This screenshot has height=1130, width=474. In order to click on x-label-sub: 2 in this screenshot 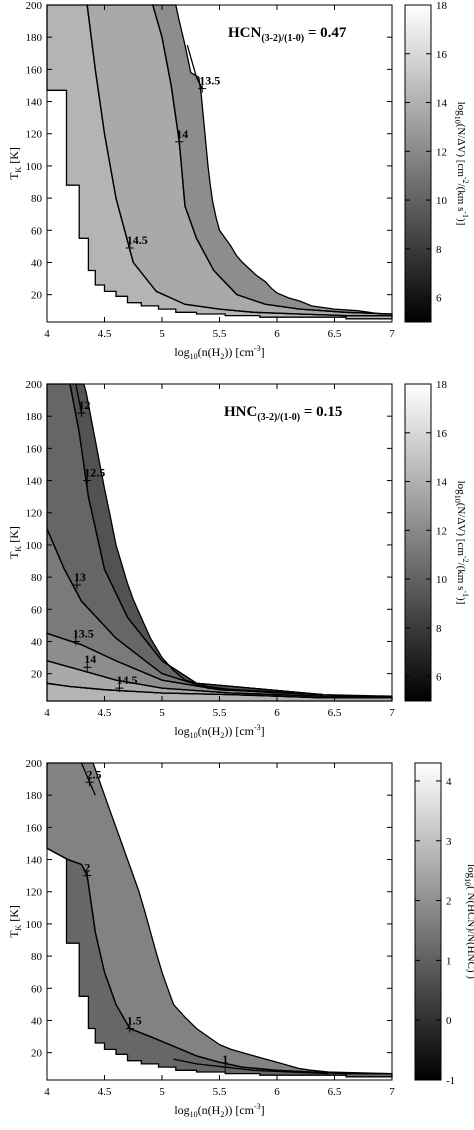, I will do `click(222, 735)`.